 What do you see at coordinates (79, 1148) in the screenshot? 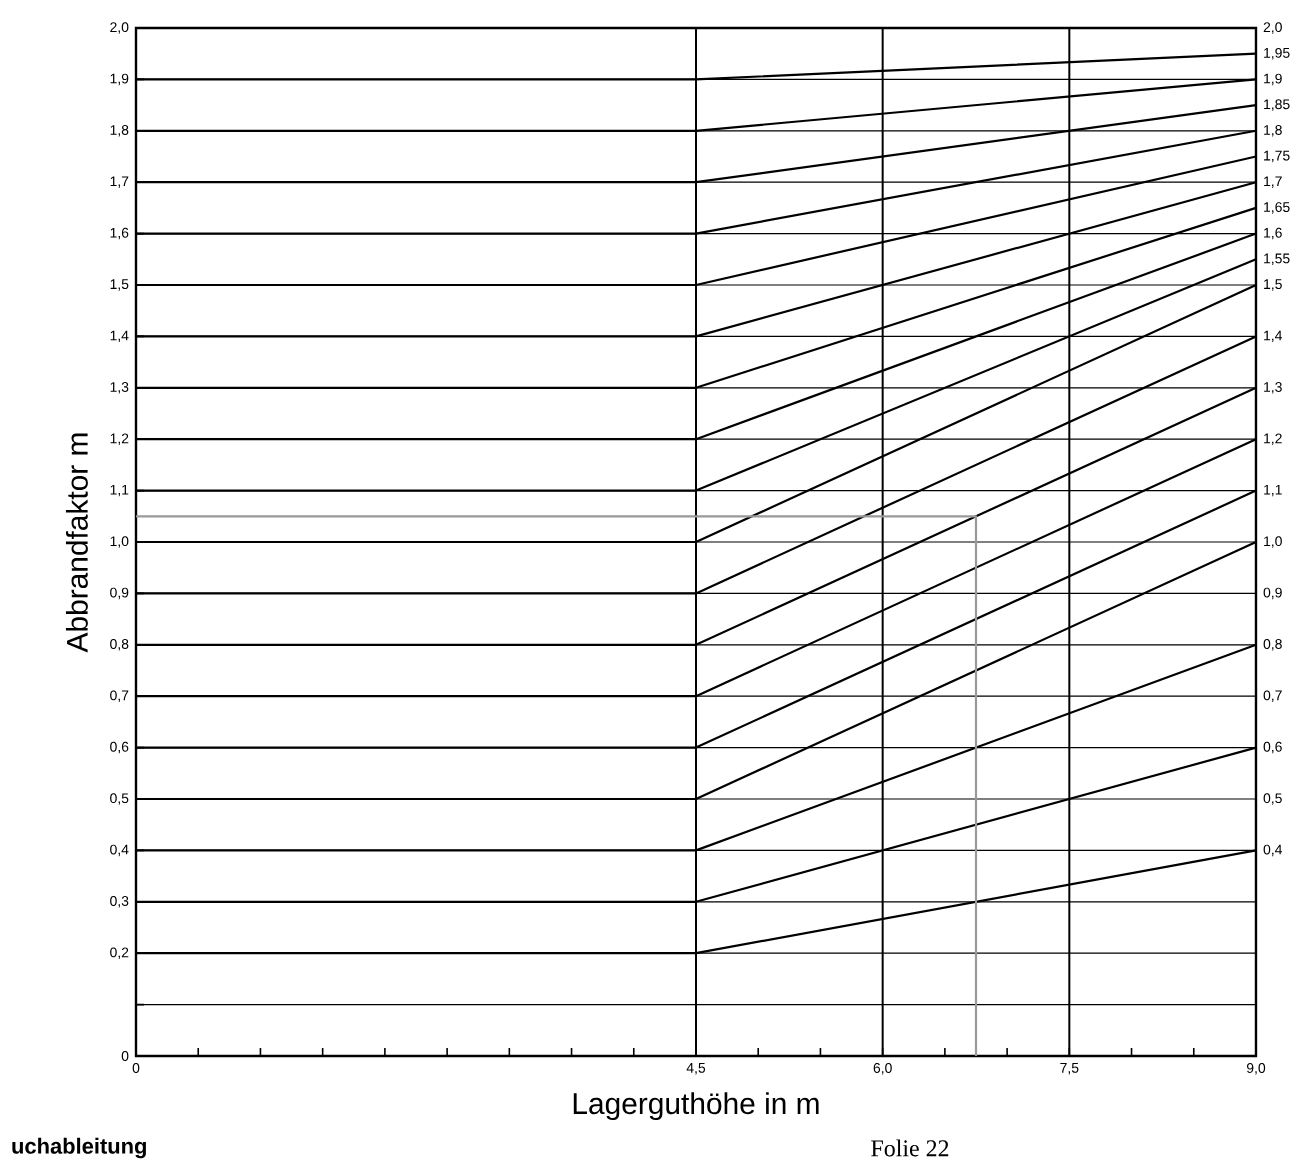
I see `text: uchableitung` at bounding box center [79, 1148].